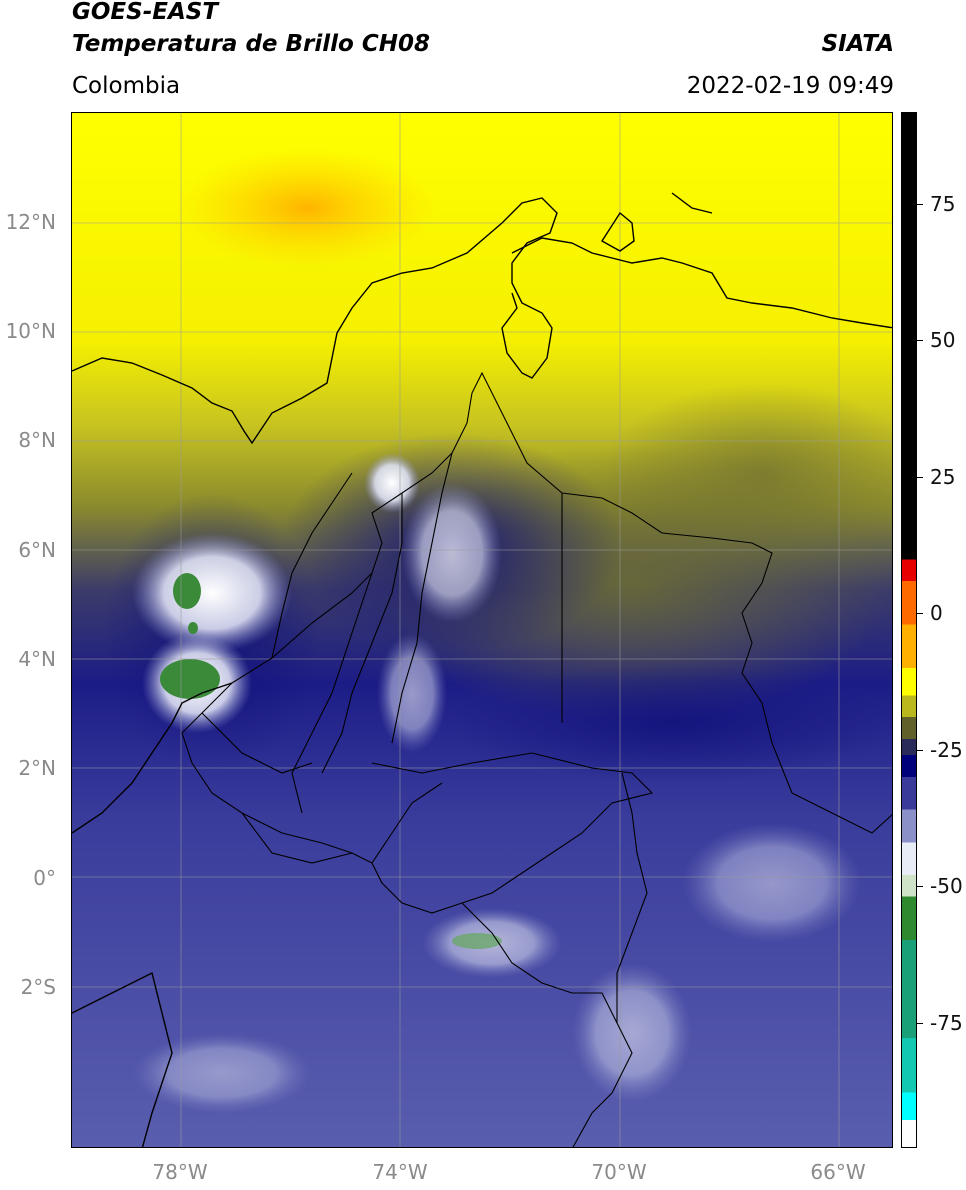 This screenshot has height=1190, width=966. Describe the element at coordinates (126, 86) in the screenshot. I see `region-label: Colombia` at that location.